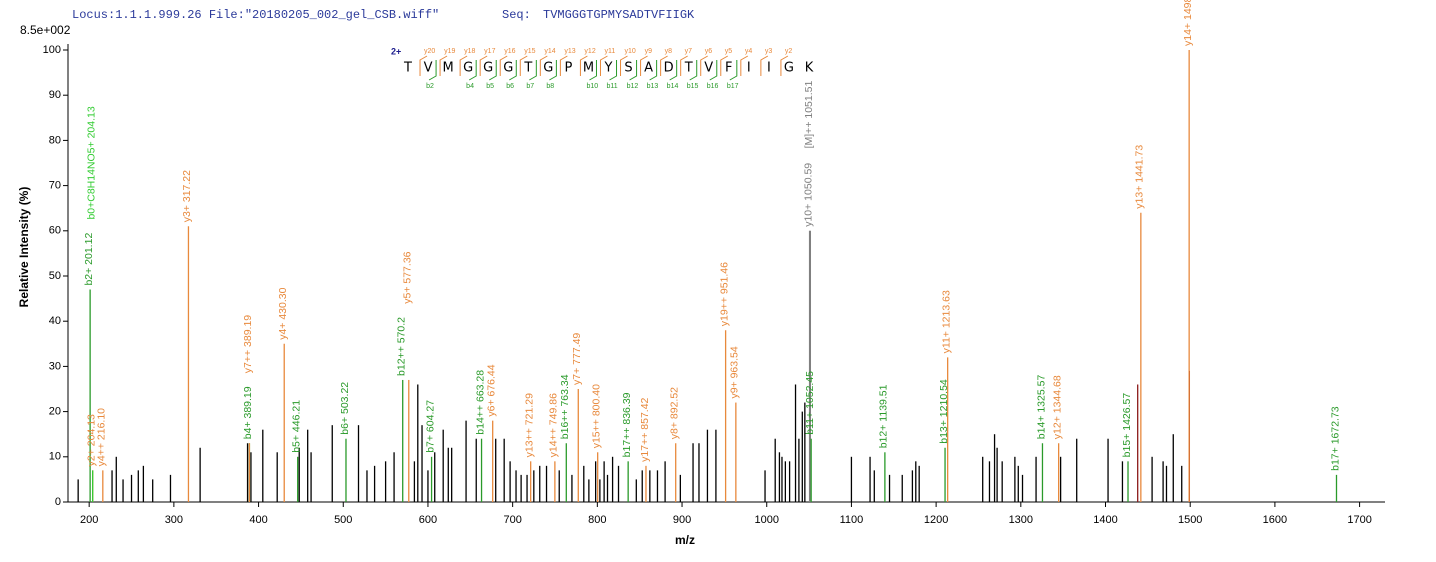  What do you see at coordinates (550, 86) in the screenshot?
I see `b-ion-label: b8` at bounding box center [550, 86].